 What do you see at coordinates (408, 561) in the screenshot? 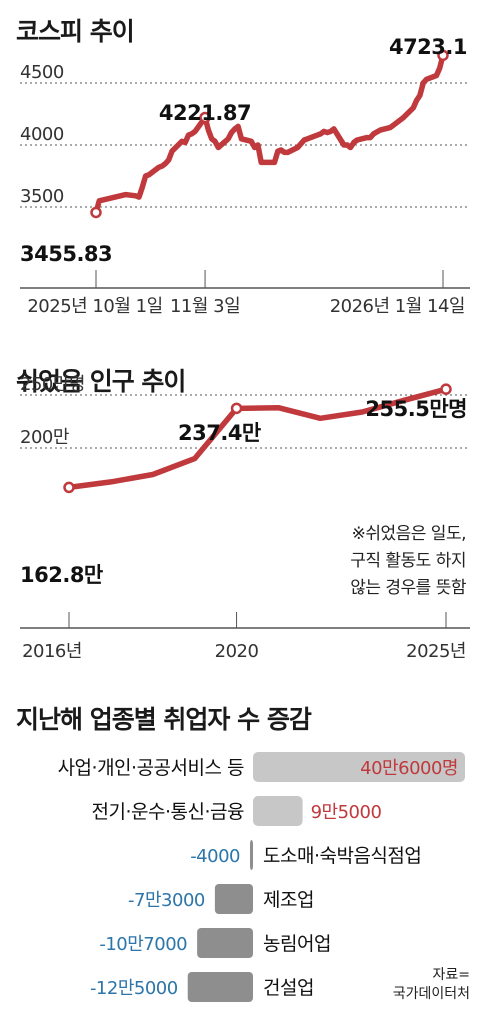
I see `footnote-line: 구직 활동도 하지` at bounding box center [408, 561].